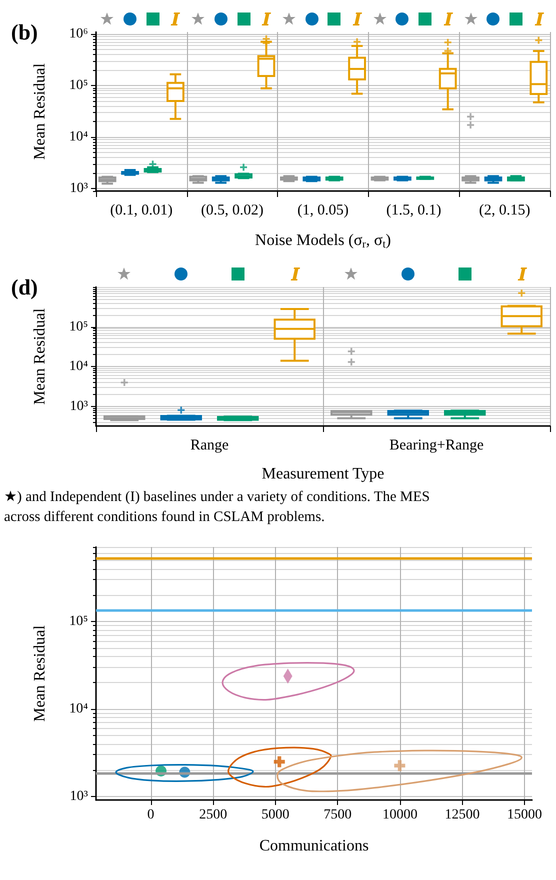  Describe the element at coordinates (400, 815) in the screenshot. I see `x-tick-label: 10000` at that location.